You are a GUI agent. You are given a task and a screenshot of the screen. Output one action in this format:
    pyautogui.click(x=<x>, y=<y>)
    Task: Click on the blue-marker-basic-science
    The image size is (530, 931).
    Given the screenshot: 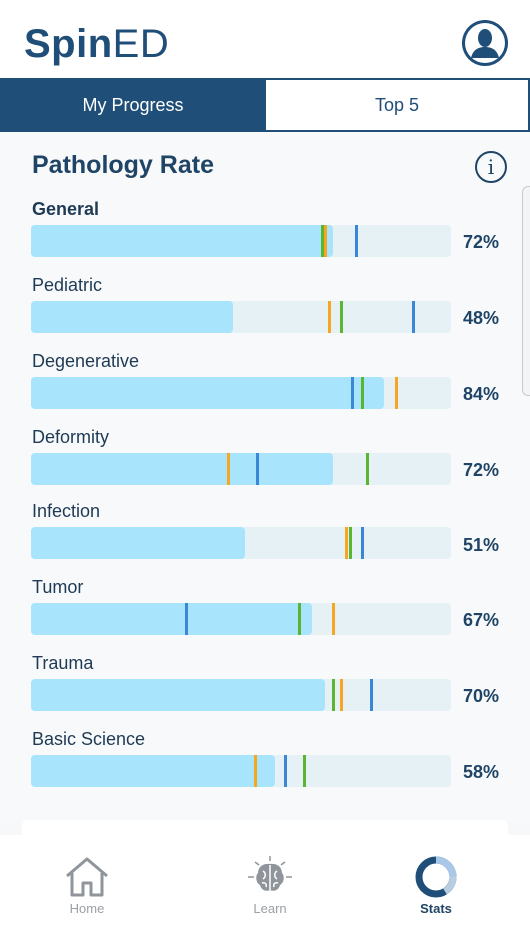 What is the action you would take?
    pyautogui.click(x=285, y=771)
    